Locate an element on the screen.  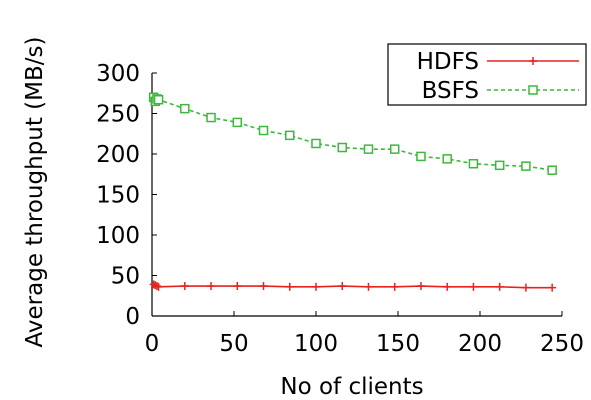
series-points-hdfs is located at coordinates (353, 286).